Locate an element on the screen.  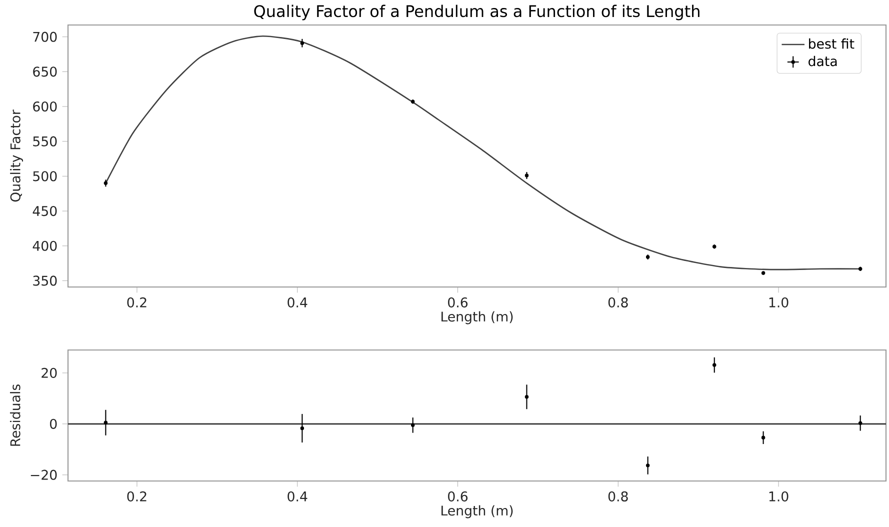
y-tick-label: 350 is located at coordinates (45, 281).